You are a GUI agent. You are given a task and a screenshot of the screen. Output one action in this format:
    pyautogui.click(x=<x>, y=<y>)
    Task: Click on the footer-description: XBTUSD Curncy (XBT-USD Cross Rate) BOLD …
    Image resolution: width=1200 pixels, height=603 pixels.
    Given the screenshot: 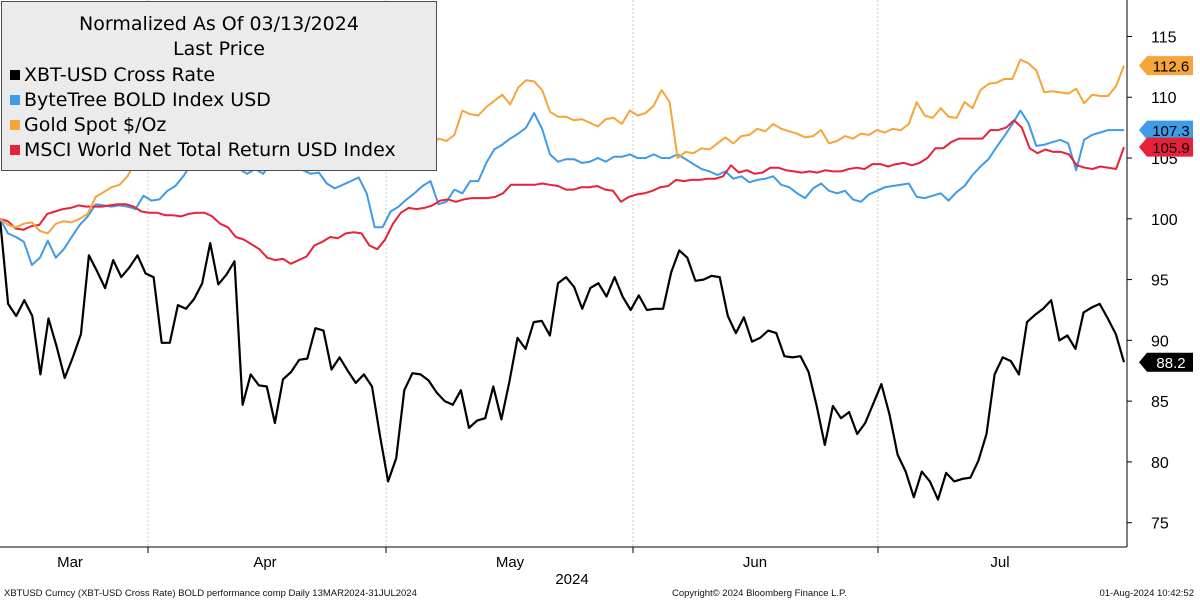 What is the action you would take?
    pyautogui.click(x=210, y=593)
    